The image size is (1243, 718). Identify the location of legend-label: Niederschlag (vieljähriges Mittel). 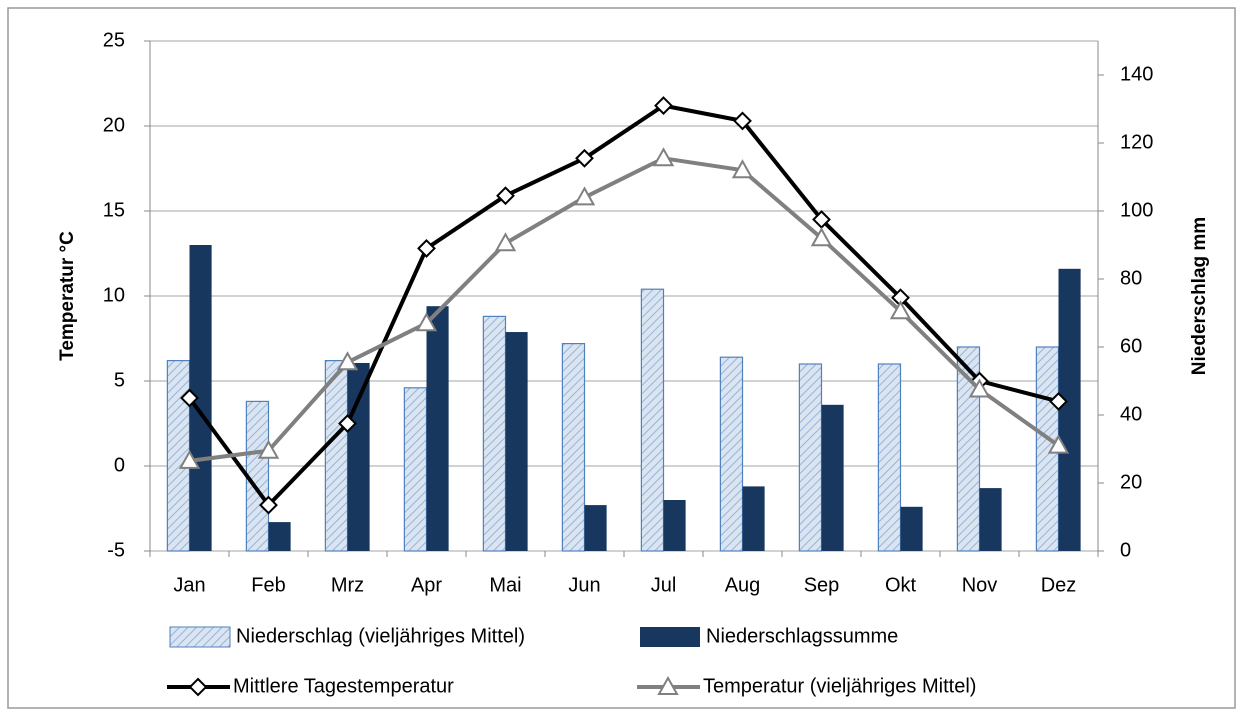
(380, 636).